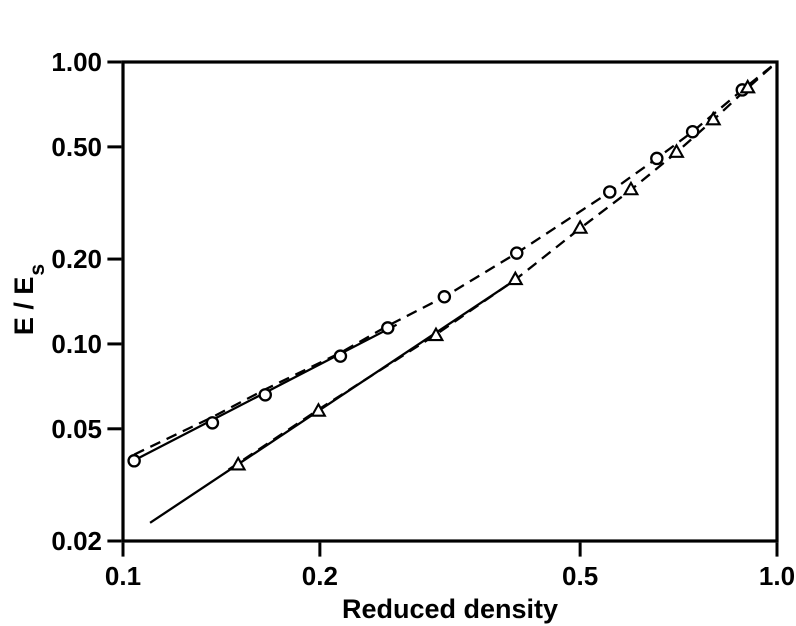 This screenshot has width=796, height=626. I want to click on y-axis-title-subscript: s, so click(38, 269).